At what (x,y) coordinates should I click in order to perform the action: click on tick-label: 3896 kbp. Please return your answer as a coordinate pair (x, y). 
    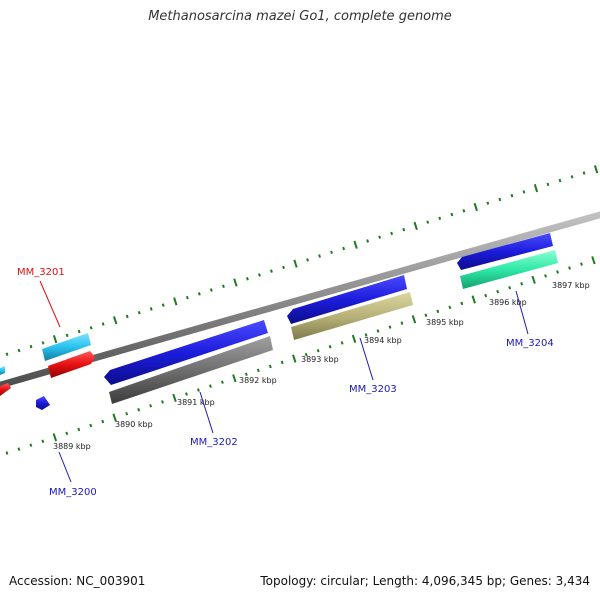
    Looking at the image, I should click on (508, 302).